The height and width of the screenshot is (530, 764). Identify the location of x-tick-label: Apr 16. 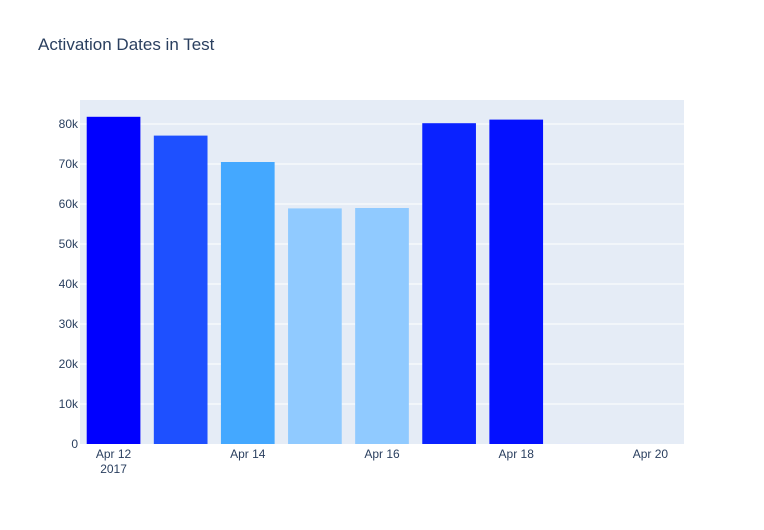
(382, 454).